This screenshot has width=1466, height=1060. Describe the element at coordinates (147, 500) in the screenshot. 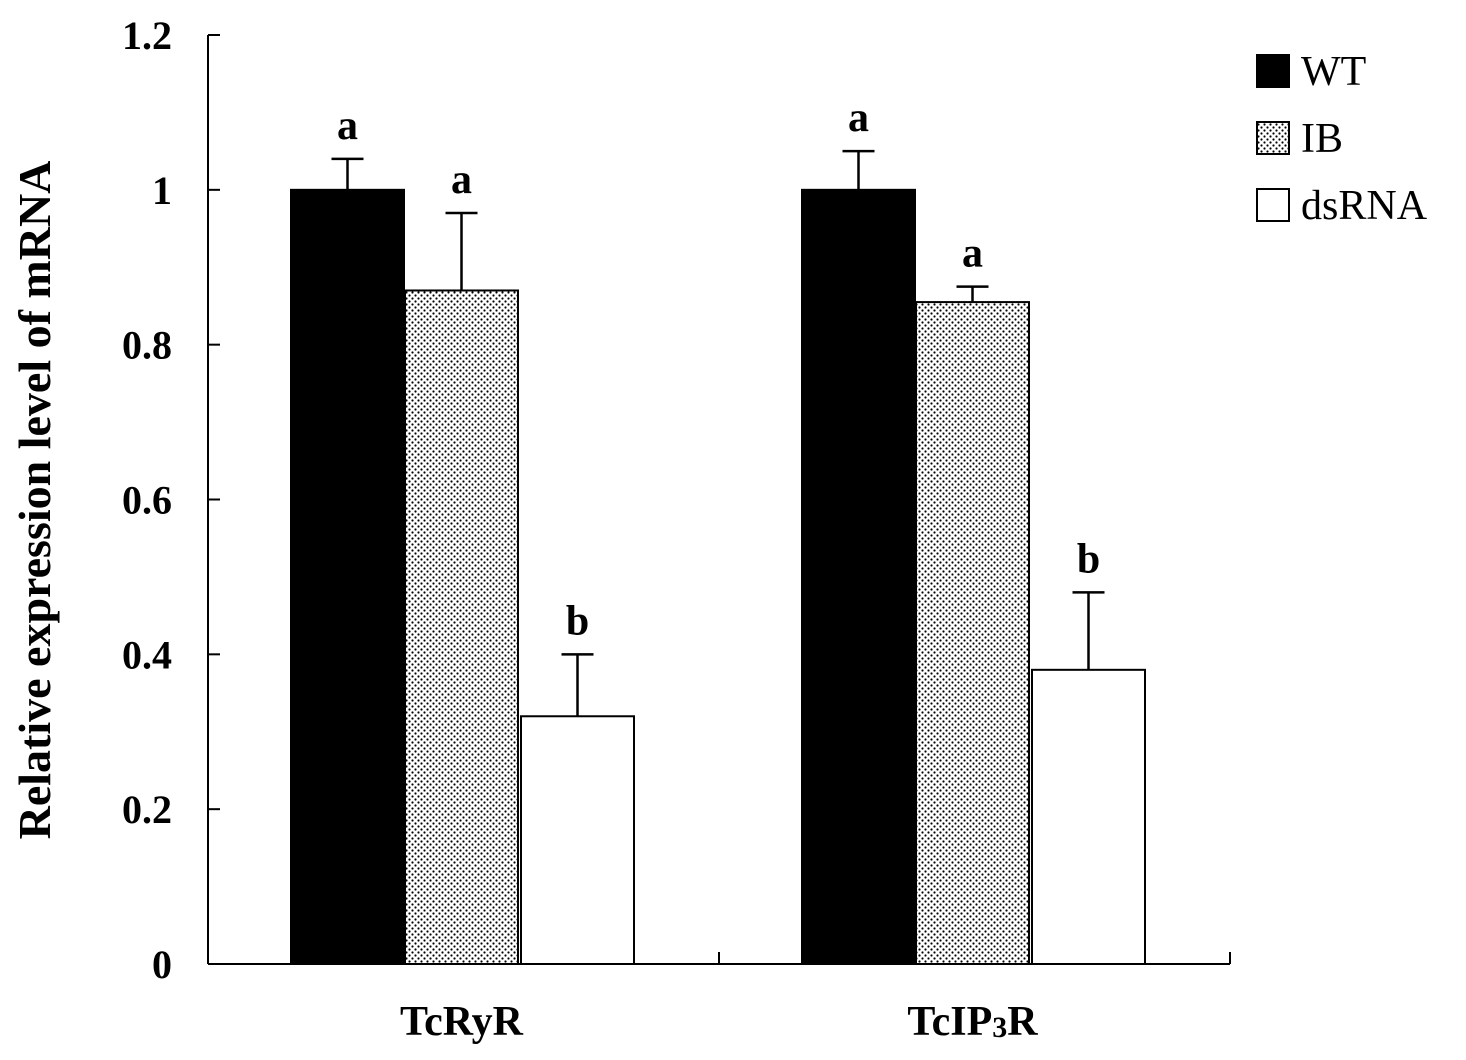

I see `y-tick-label: 0.6` at that location.